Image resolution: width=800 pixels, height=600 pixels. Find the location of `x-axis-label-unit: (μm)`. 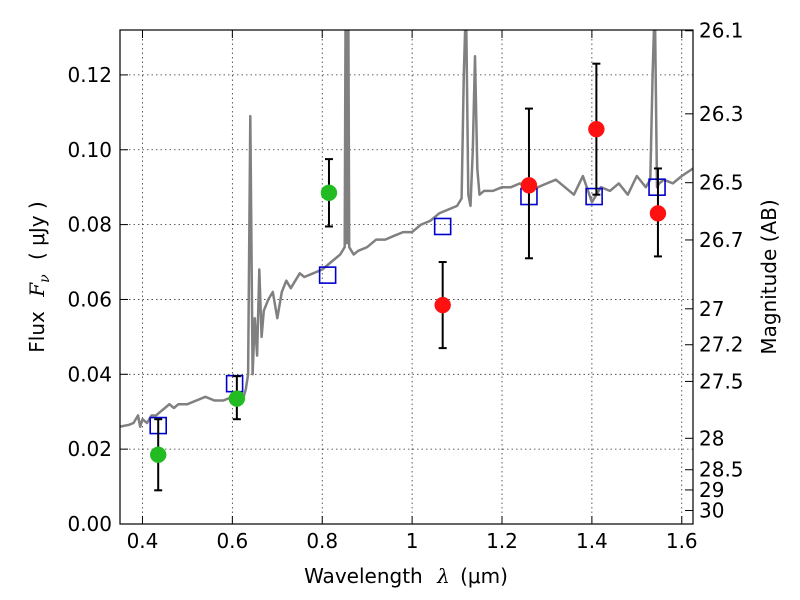

x-axis-label-unit: (μm) is located at coordinates (484, 576).